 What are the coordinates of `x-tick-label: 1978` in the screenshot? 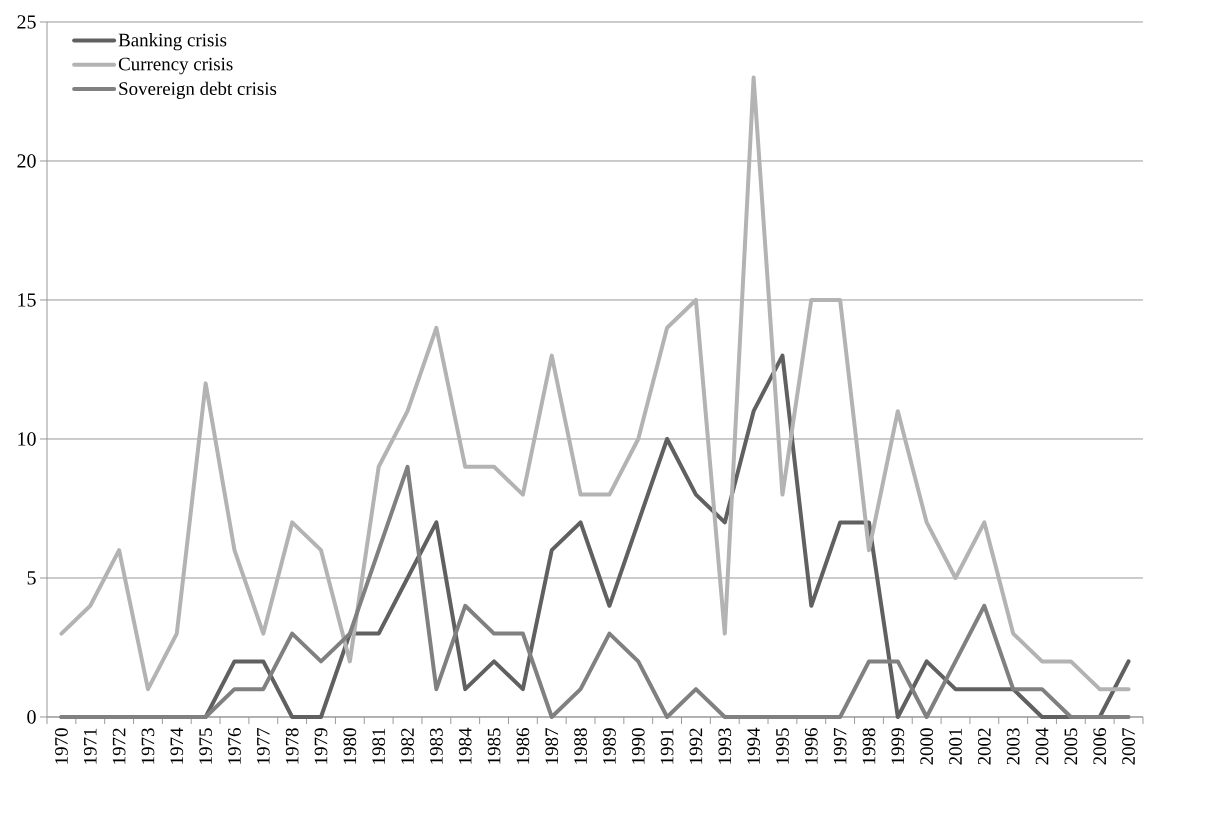 It's located at (292, 746).